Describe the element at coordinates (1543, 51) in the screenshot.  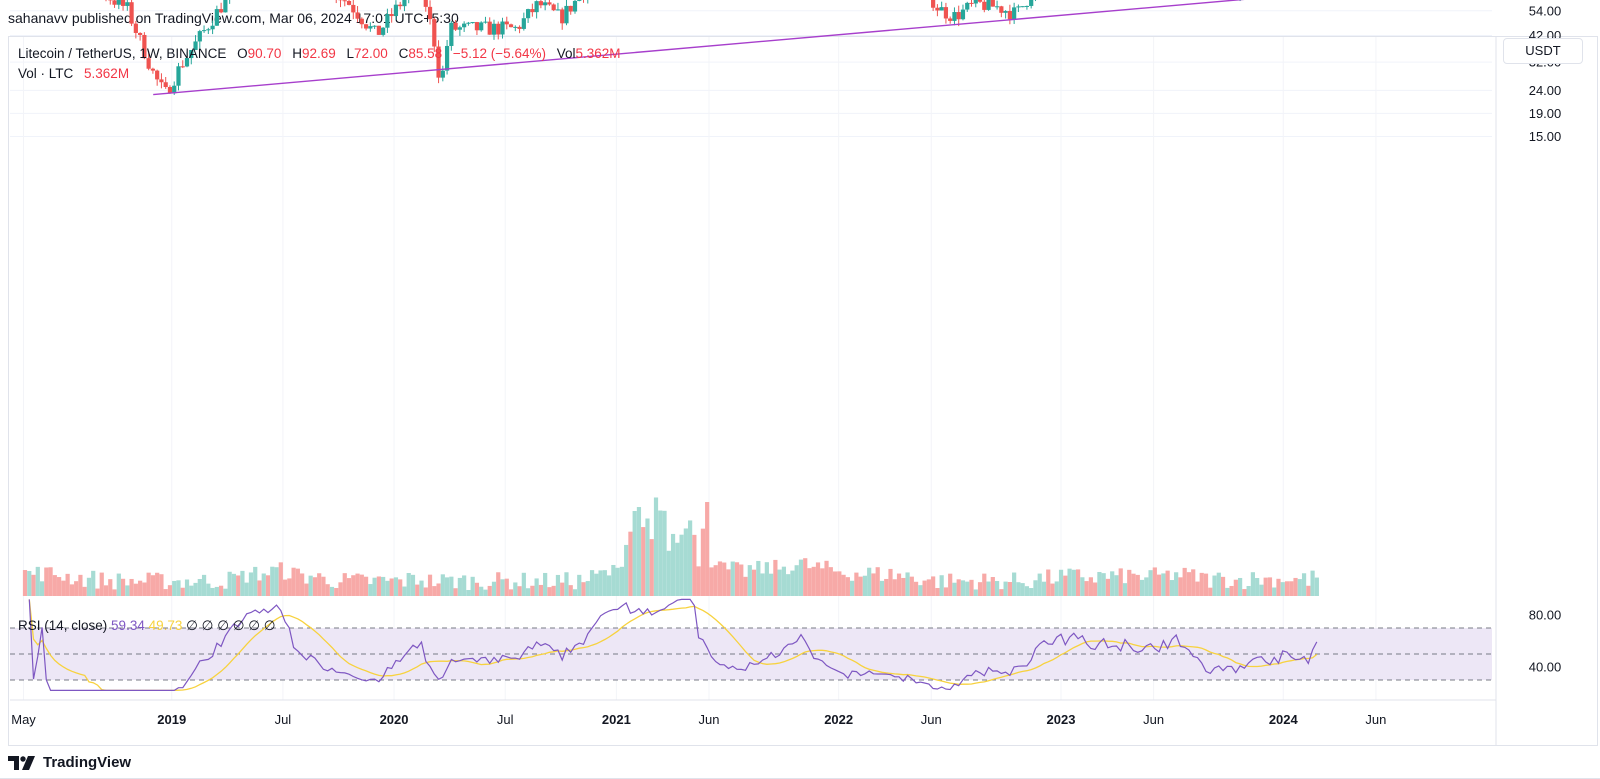
I see `currency-button: USDT` at that location.